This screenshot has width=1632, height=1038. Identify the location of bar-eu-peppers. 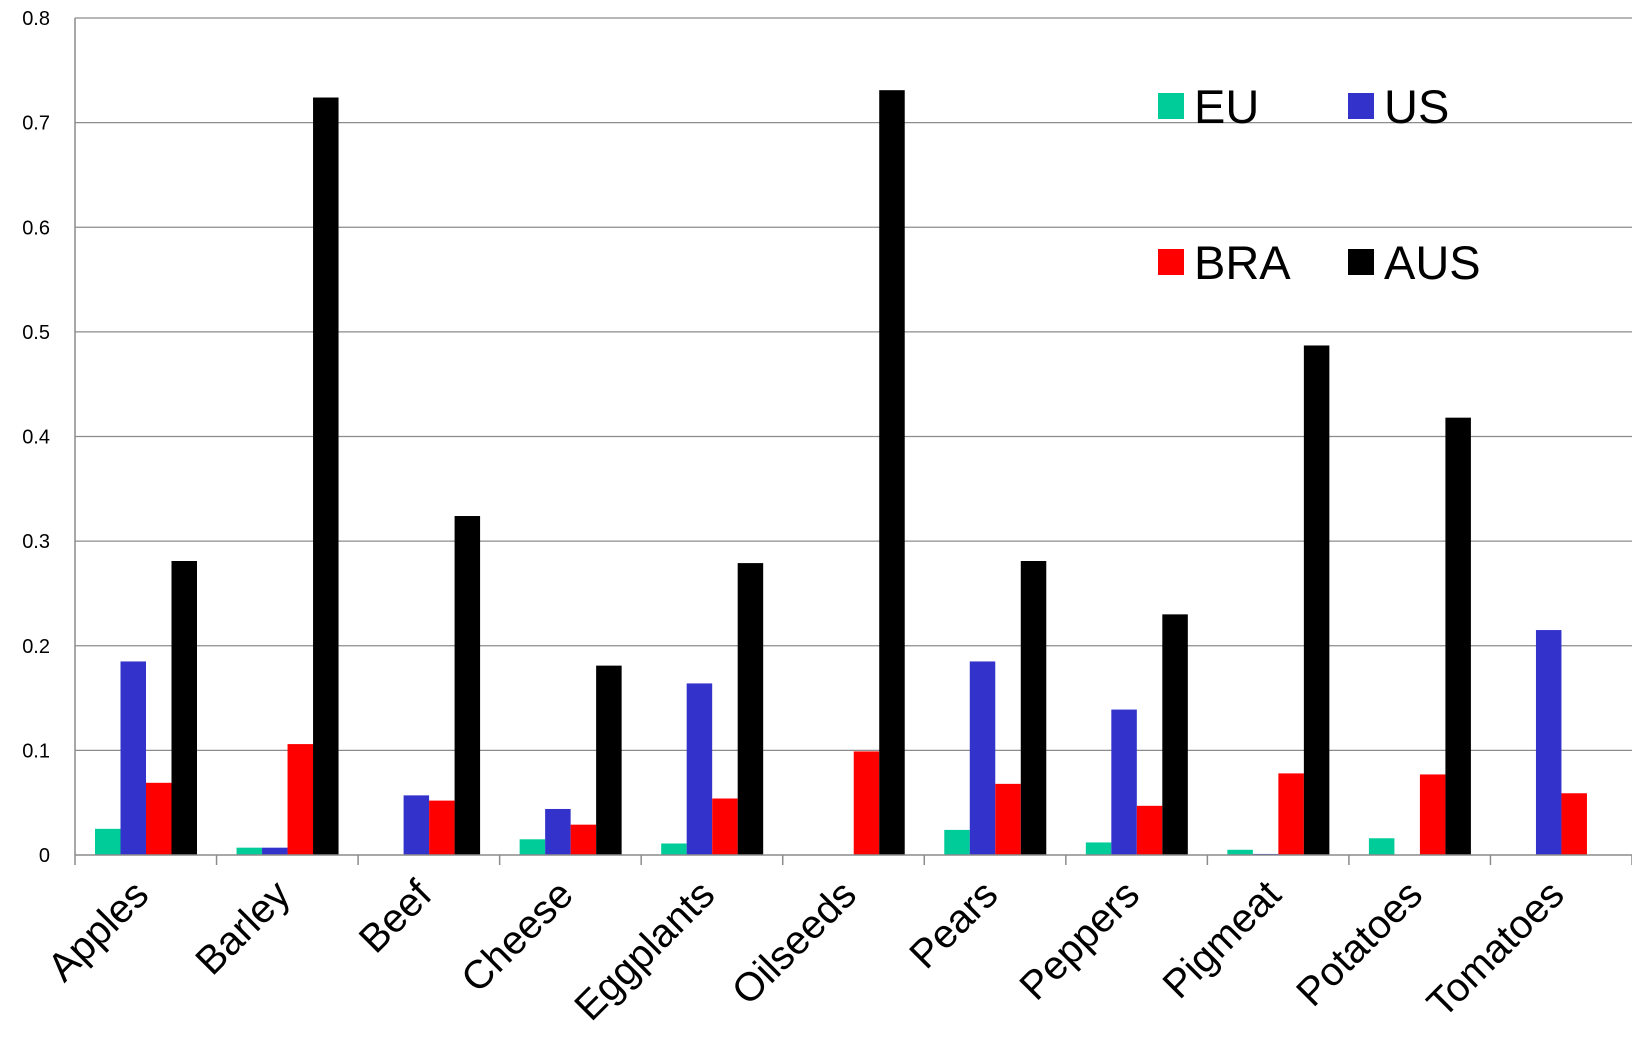
(1098, 848).